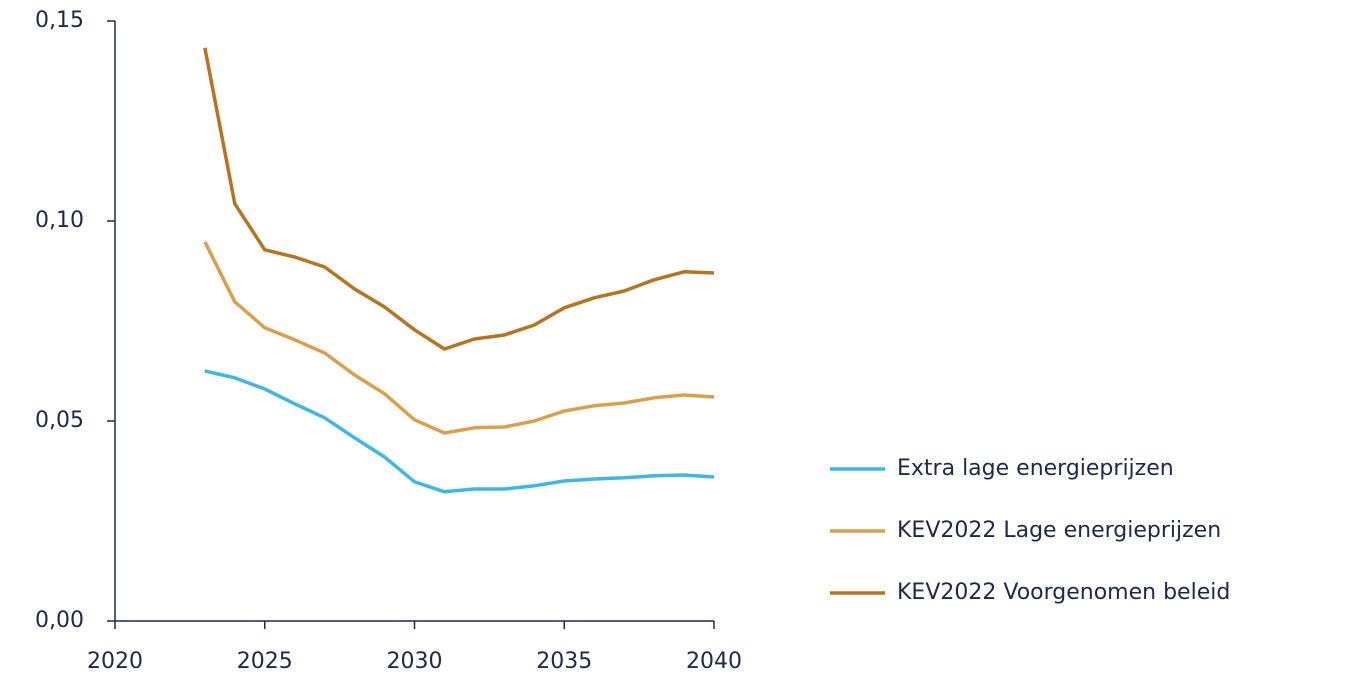 The image size is (1365, 675). Describe the element at coordinates (59, 620) in the screenshot. I see `y-tick-label: 0,00` at that location.